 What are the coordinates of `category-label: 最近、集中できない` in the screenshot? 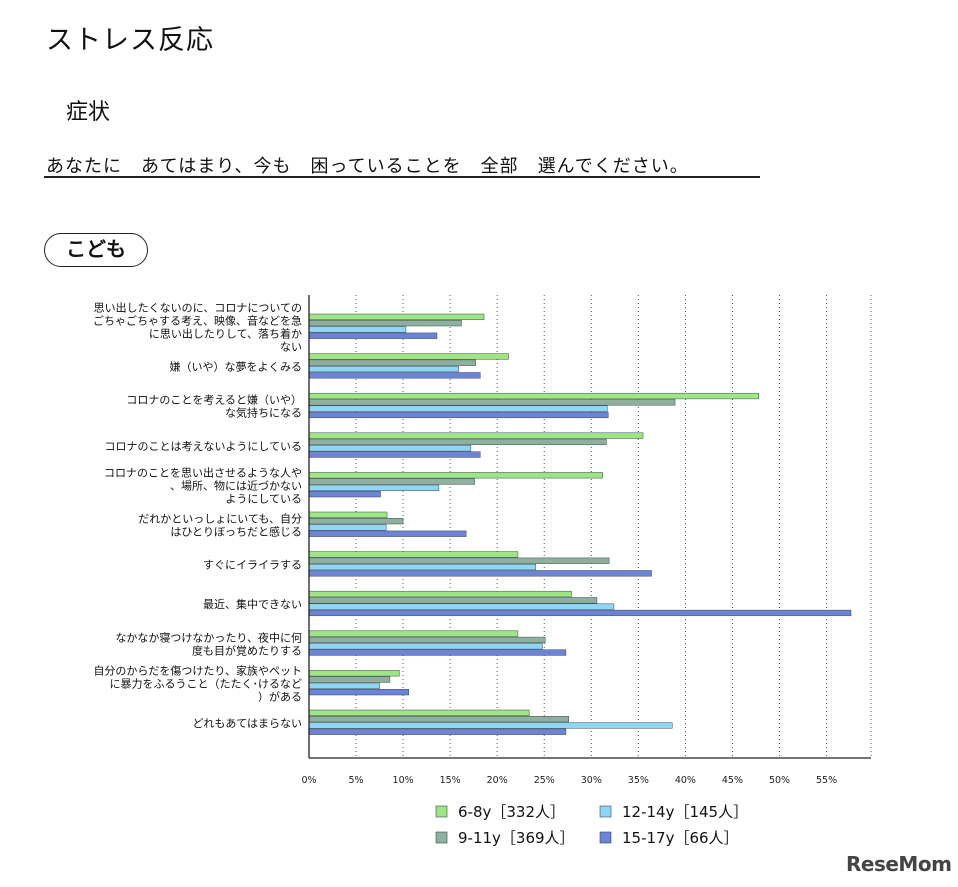 It's located at (252, 604).